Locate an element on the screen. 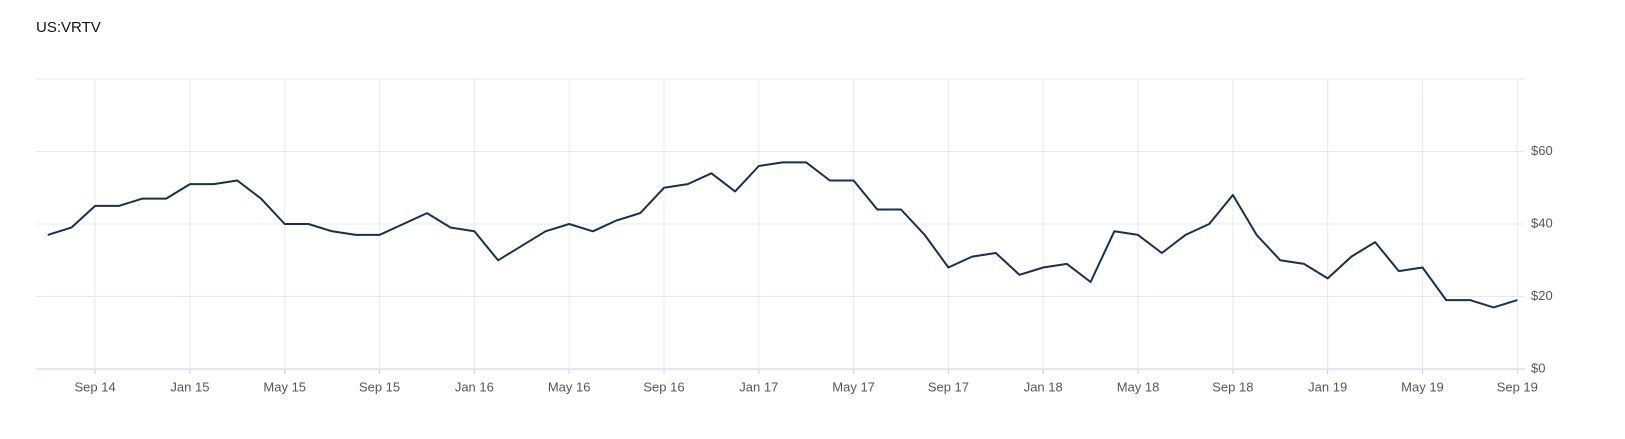 This screenshot has height=439, width=1625. y-tick-label: $20 is located at coordinates (1542, 295).